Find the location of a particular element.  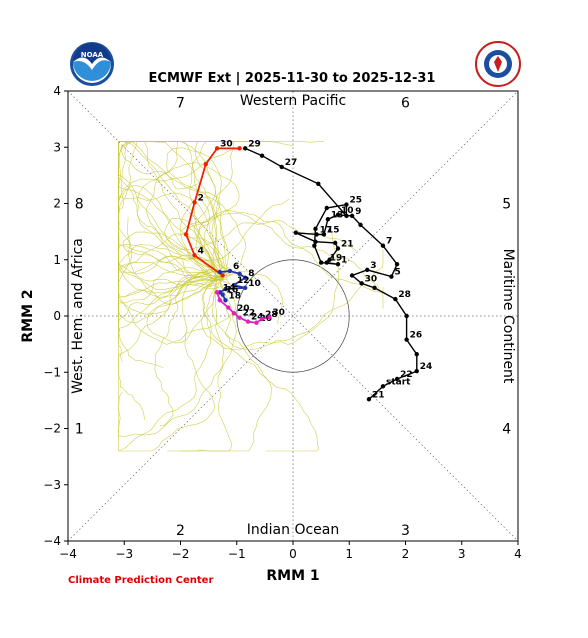

observed-day-label: 17 is located at coordinates (326, 230).